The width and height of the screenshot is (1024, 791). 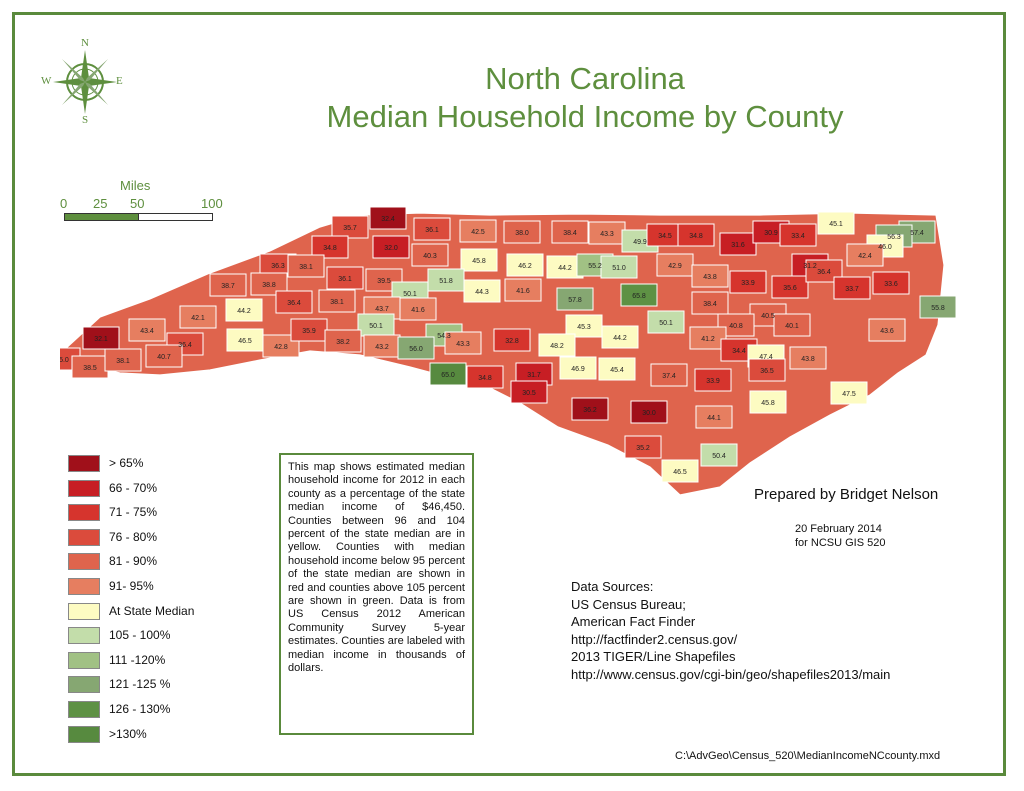 What do you see at coordinates (585, 116) in the screenshot?
I see `map-title-line2: Median Household Income by County` at bounding box center [585, 116].